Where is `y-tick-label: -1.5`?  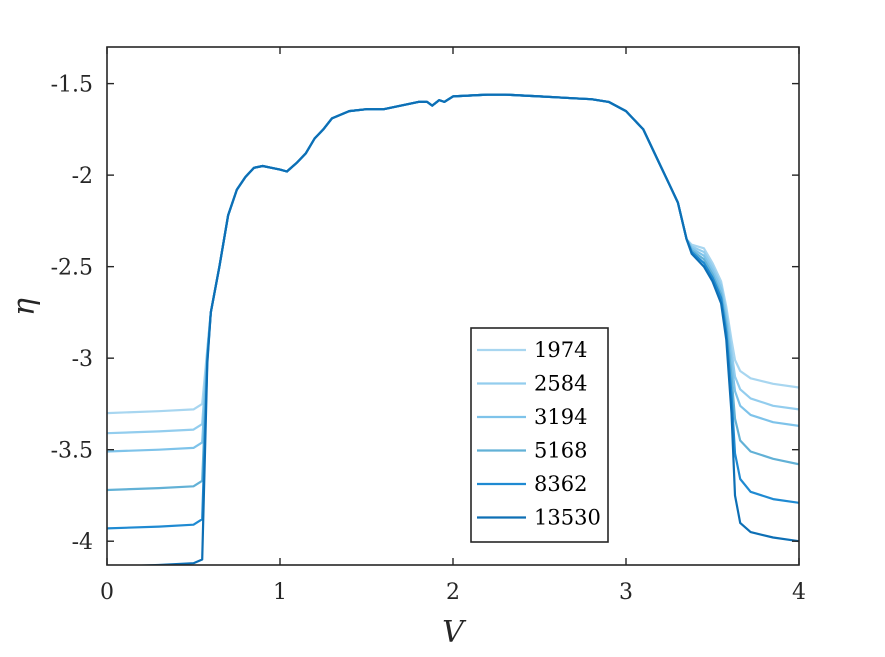
y-tick-label: -1.5 is located at coordinates (72, 85).